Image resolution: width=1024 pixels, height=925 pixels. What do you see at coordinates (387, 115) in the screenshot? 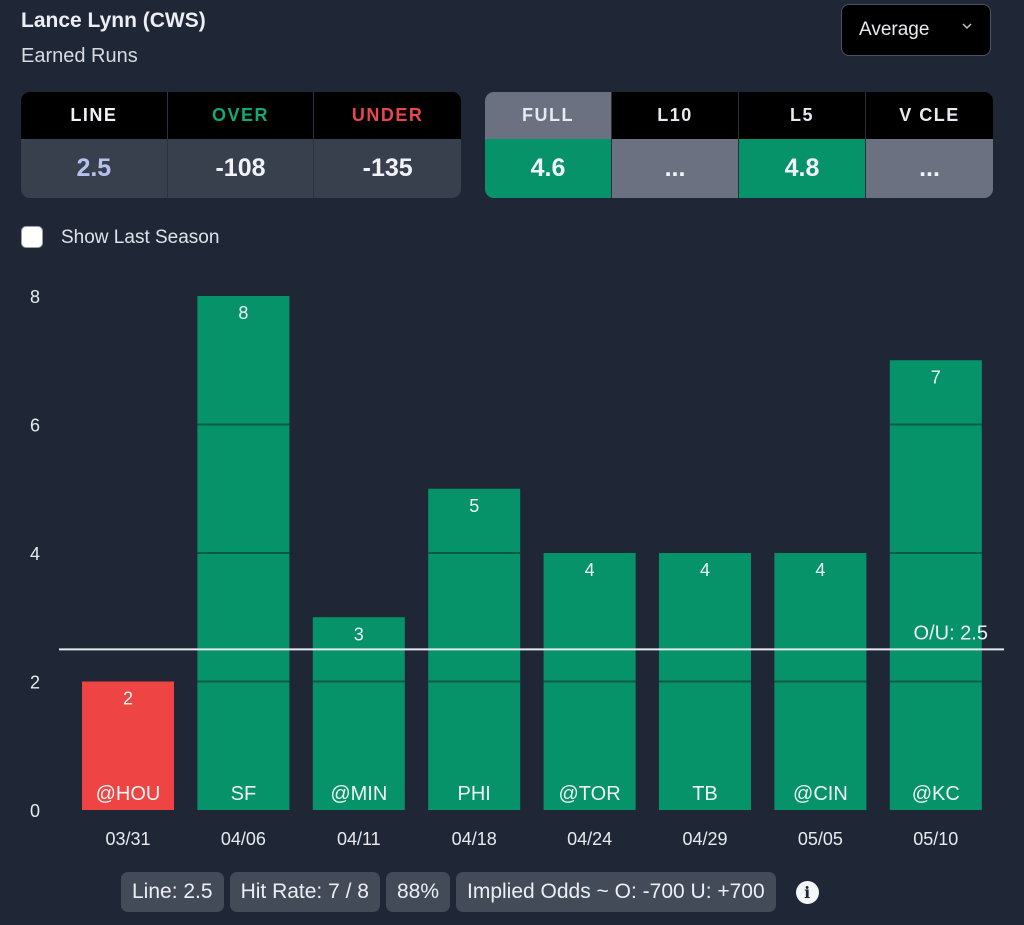
I see `odds-header-under: UNDER` at bounding box center [387, 115].